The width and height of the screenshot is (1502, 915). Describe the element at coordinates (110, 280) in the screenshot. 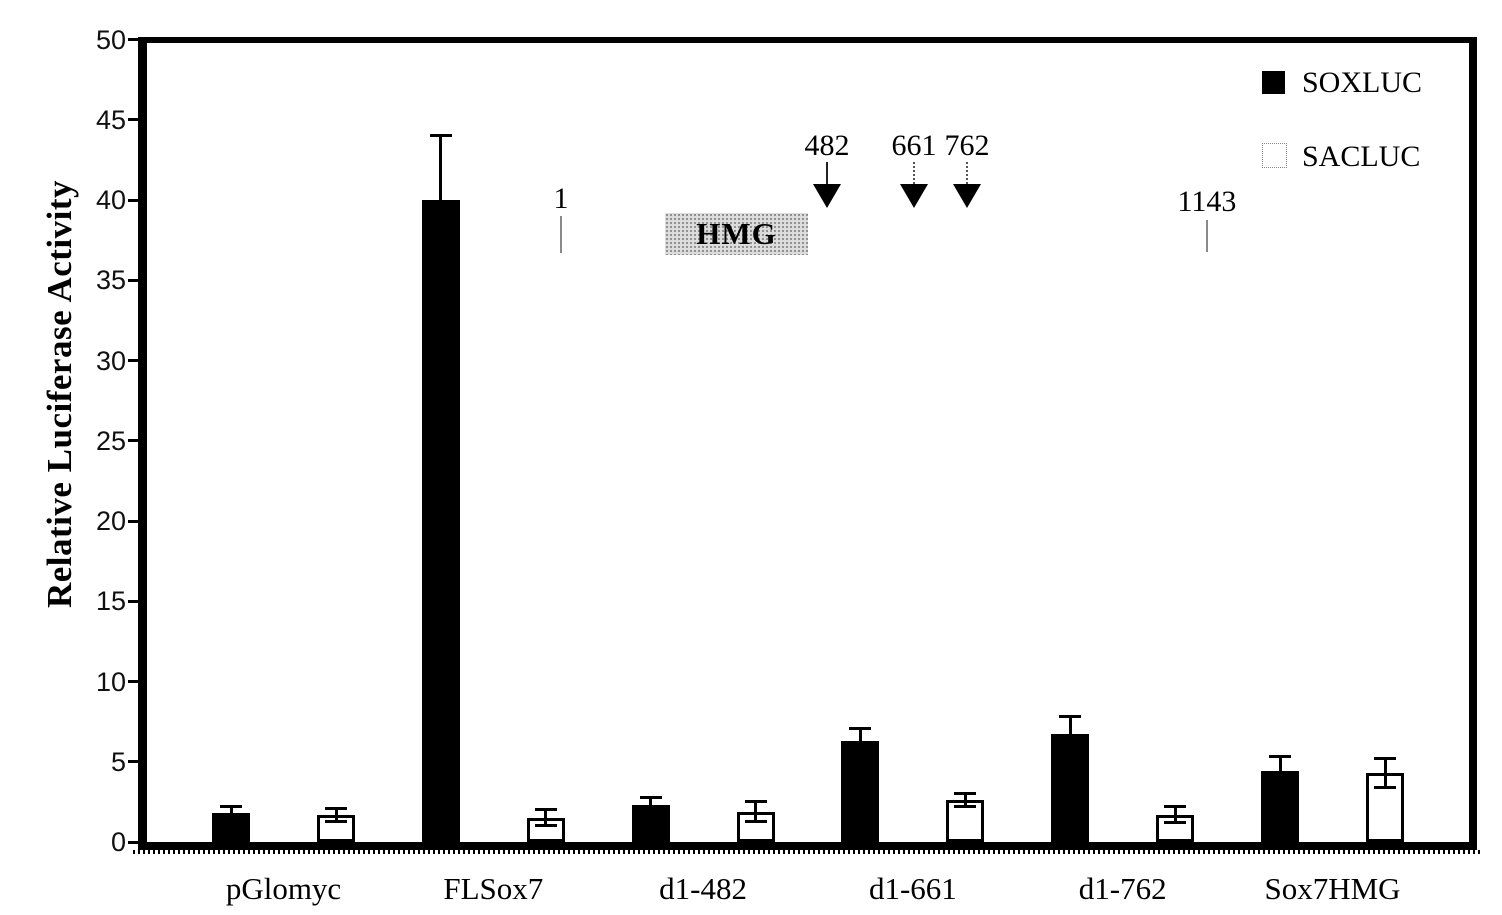

I see `y-tick-label-35: 35` at that location.